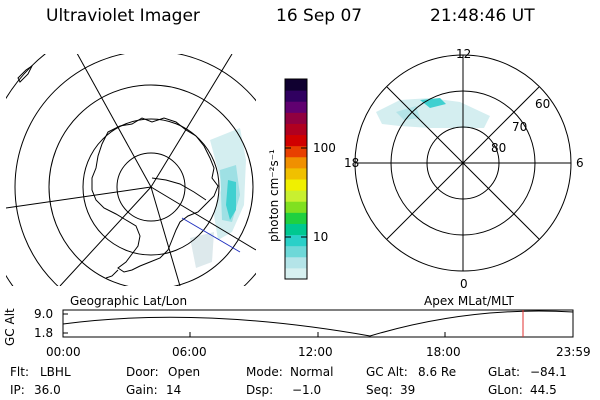 This screenshot has height=400, width=600. Describe the element at coordinates (211, 235) in the screenshot. I see `geo-terminator-line` at that location.